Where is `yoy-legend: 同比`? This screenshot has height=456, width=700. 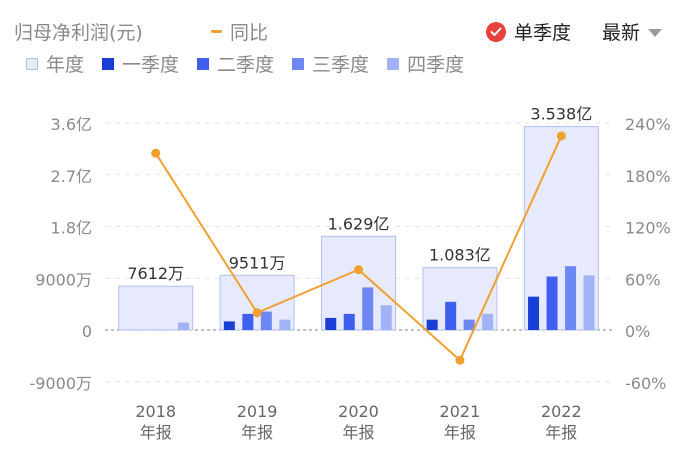 yoy-legend: 同比 is located at coordinates (239, 31).